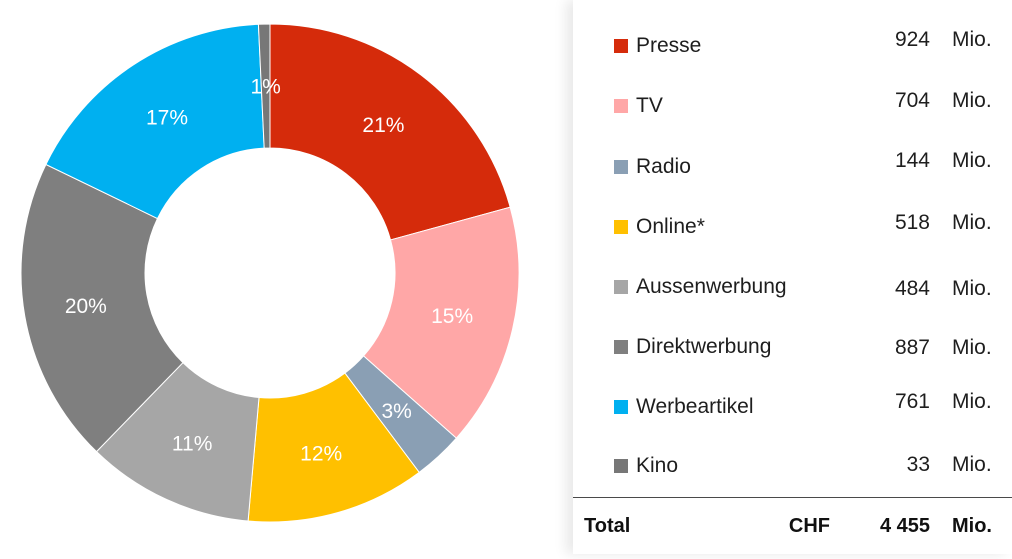  Describe the element at coordinates (972, 288) in the screenshot. I see `legend-unit-aussenwerbung: Mio.` at that location.